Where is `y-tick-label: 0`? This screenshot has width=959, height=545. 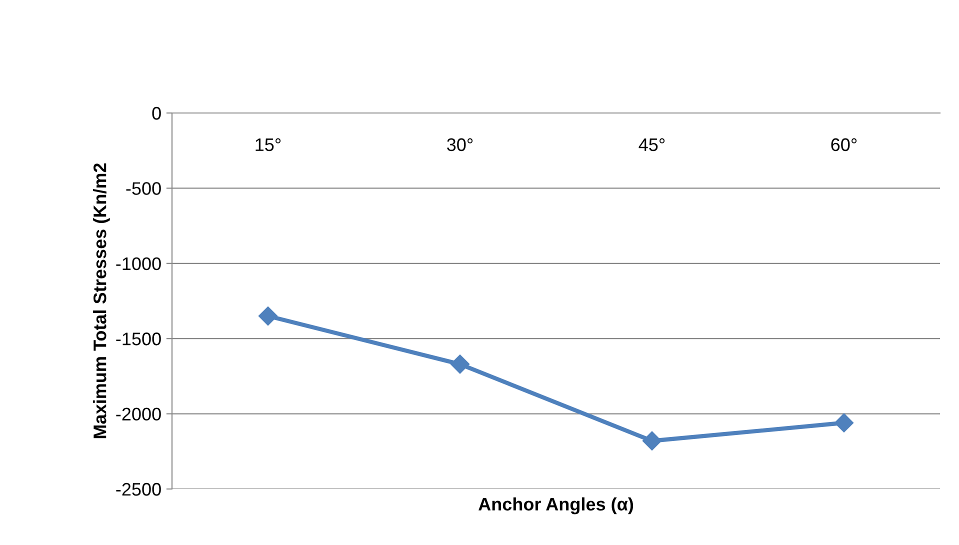 y-tick-label: 0 is located at coordinates (156, 113).